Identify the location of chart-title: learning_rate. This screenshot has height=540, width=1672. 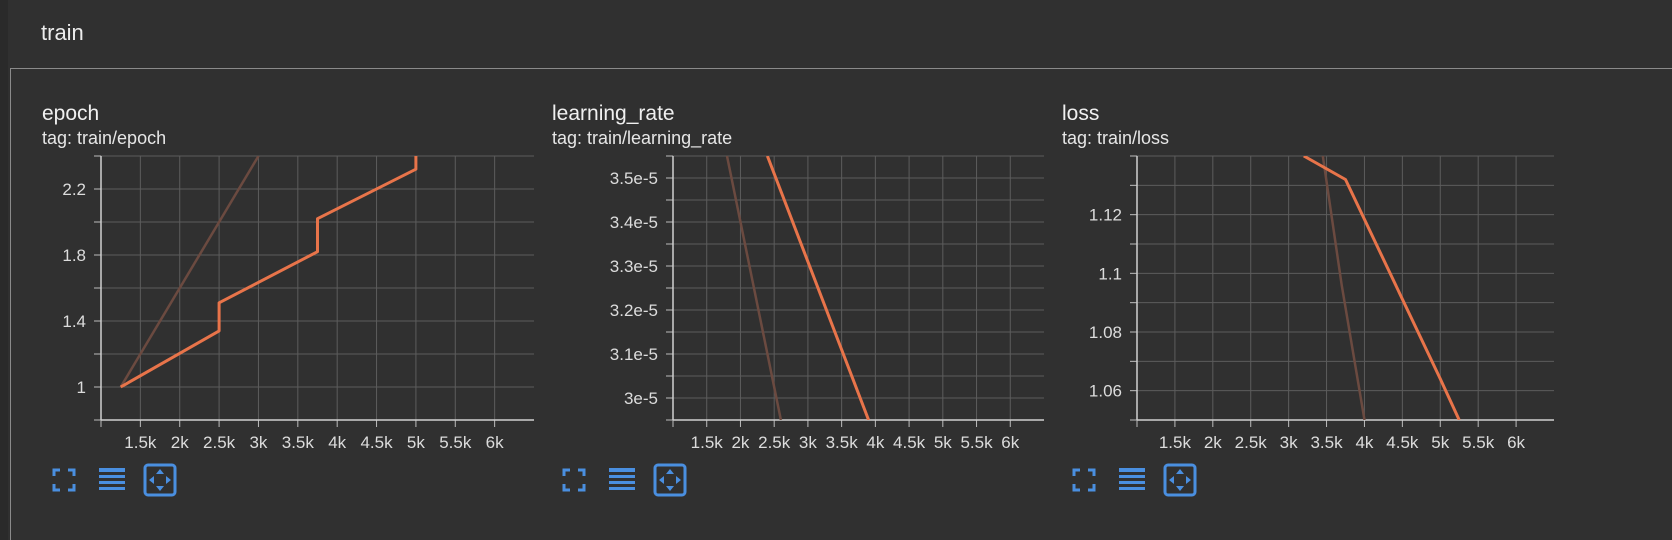
(613, 113).